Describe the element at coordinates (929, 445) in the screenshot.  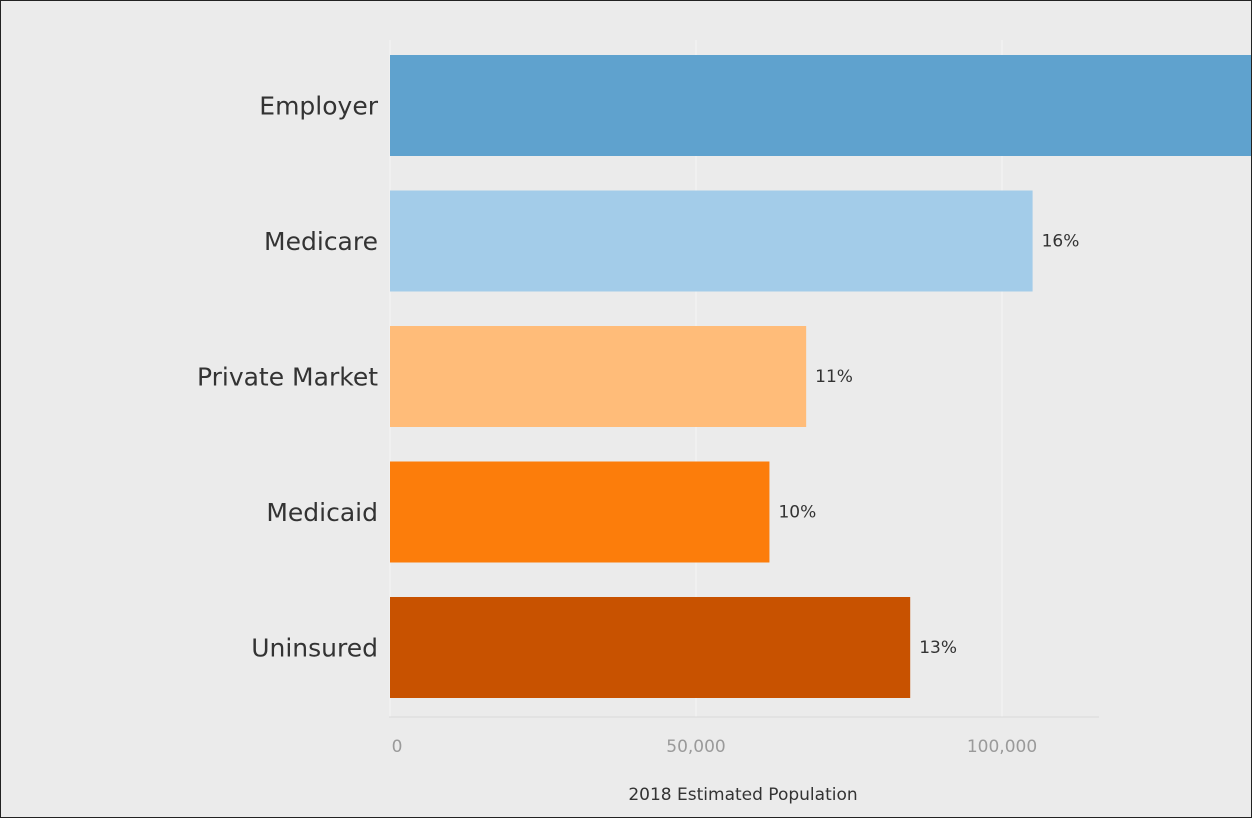
I see `data-labels: 50%16%11%10%13%` at that location.